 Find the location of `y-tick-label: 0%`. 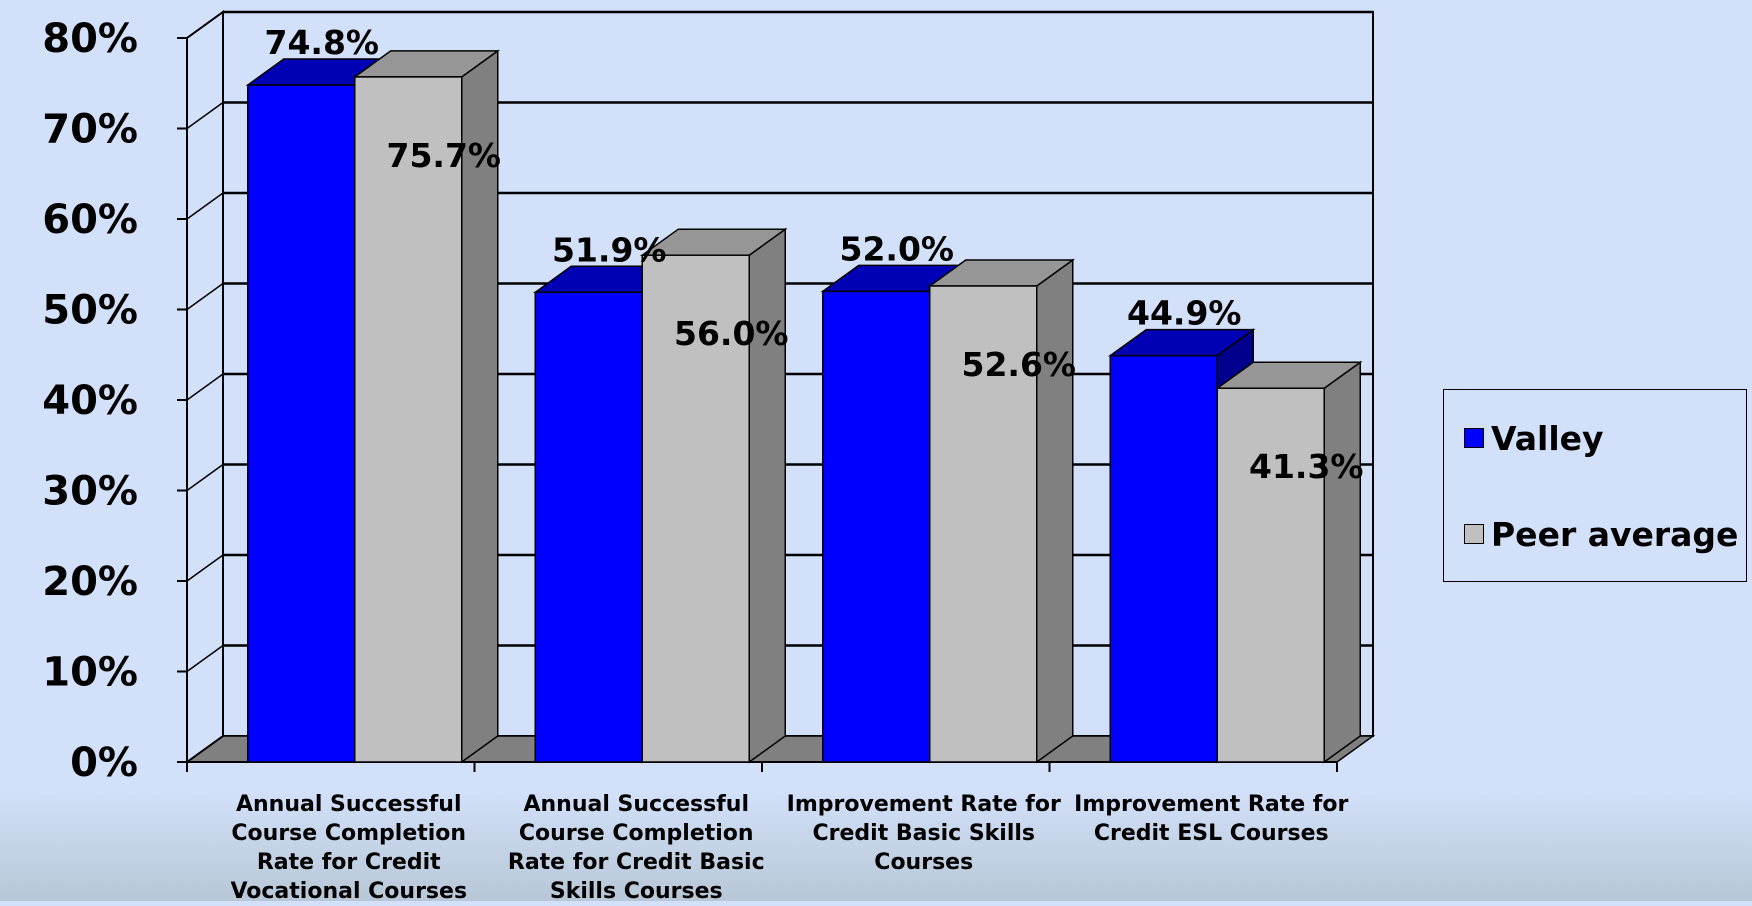

y-tick-label: 0% is located at coordinates (104, 763).